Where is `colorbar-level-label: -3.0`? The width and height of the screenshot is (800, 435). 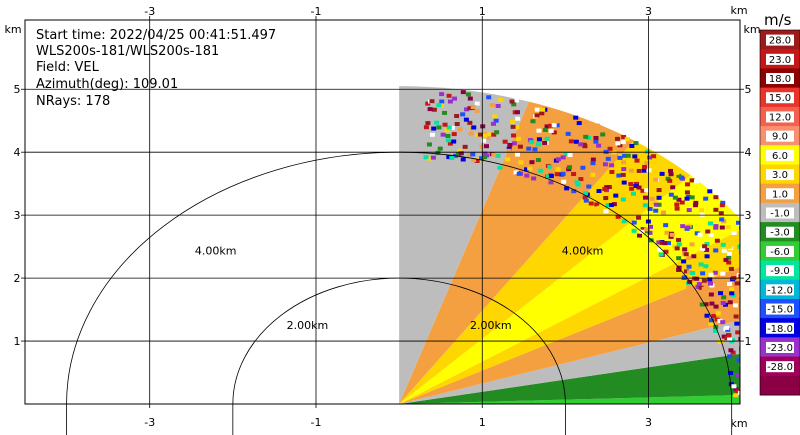
colorbar-level-label: -3.0 is located at coordinates (780, 233).